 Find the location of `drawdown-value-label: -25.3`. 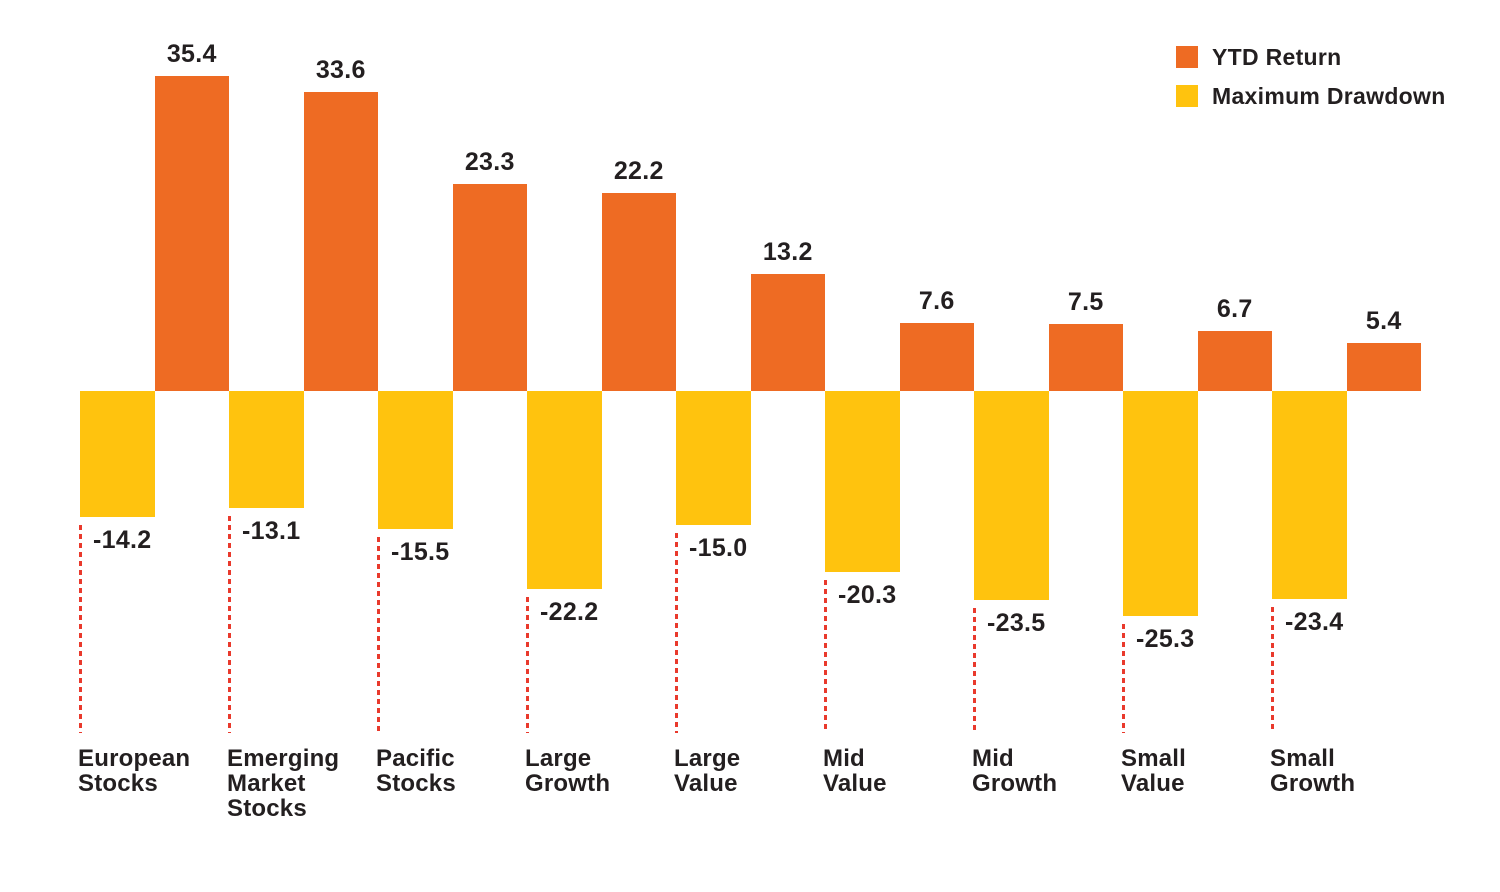

drawdown-value-label: -25.3 is located at coordinates (1165, 639).